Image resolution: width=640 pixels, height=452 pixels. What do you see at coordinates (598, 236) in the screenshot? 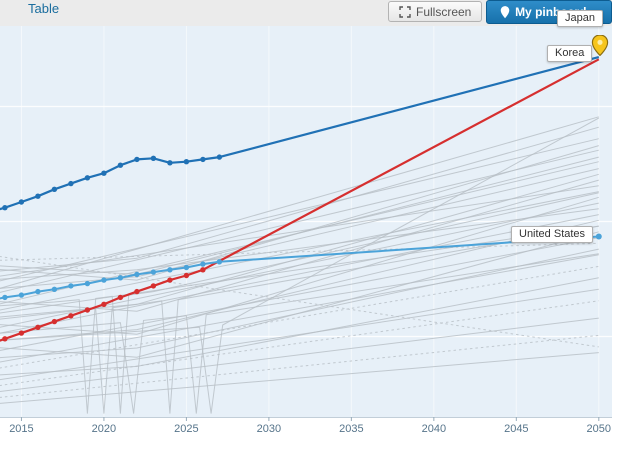
I see `series-end-marker` at bounding box center [598, 236].